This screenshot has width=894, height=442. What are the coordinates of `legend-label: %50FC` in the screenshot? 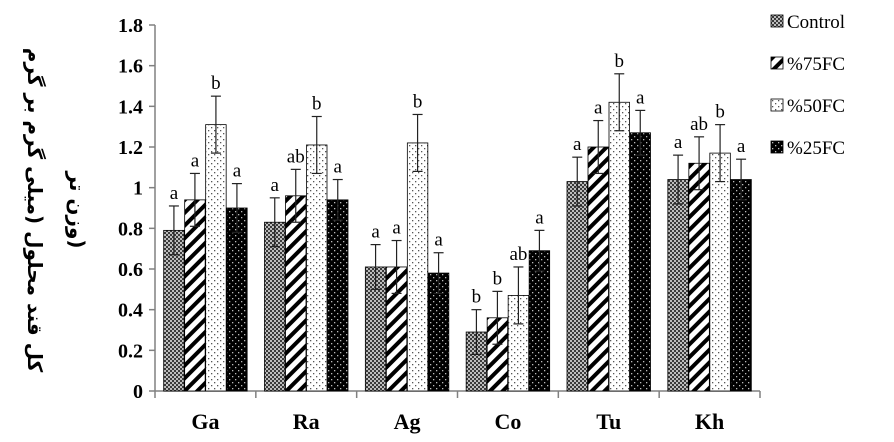 It's located at (816, 106).